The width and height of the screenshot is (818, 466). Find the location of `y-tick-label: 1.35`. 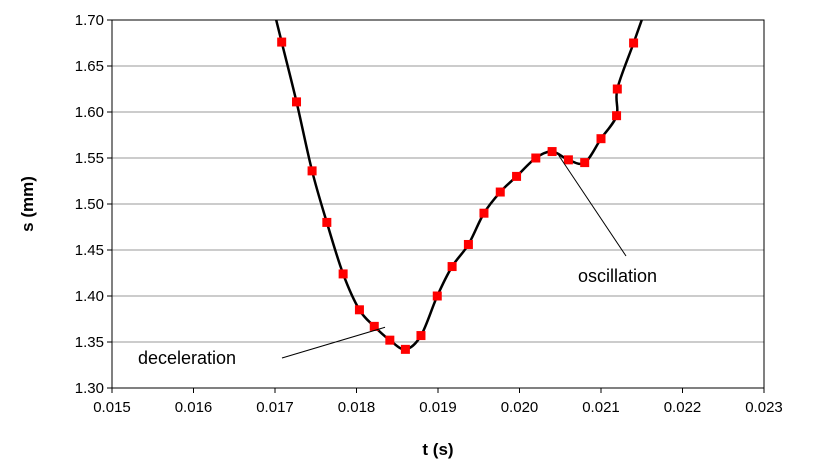

y-tick-label: 1.35 is located at coordinates (89, 342).